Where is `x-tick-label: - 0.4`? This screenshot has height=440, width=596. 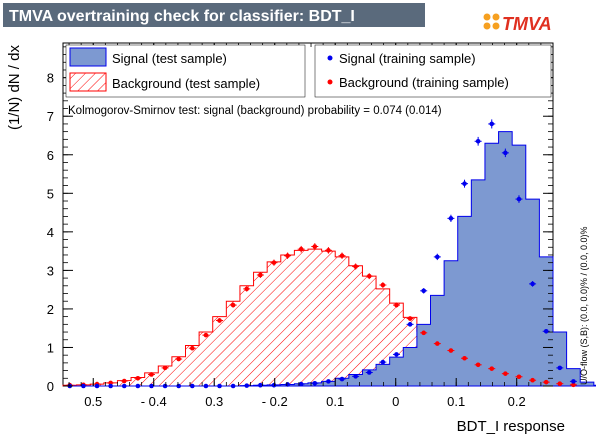 x-tick-label: - 0.4 is located at coordinates (154, 401).